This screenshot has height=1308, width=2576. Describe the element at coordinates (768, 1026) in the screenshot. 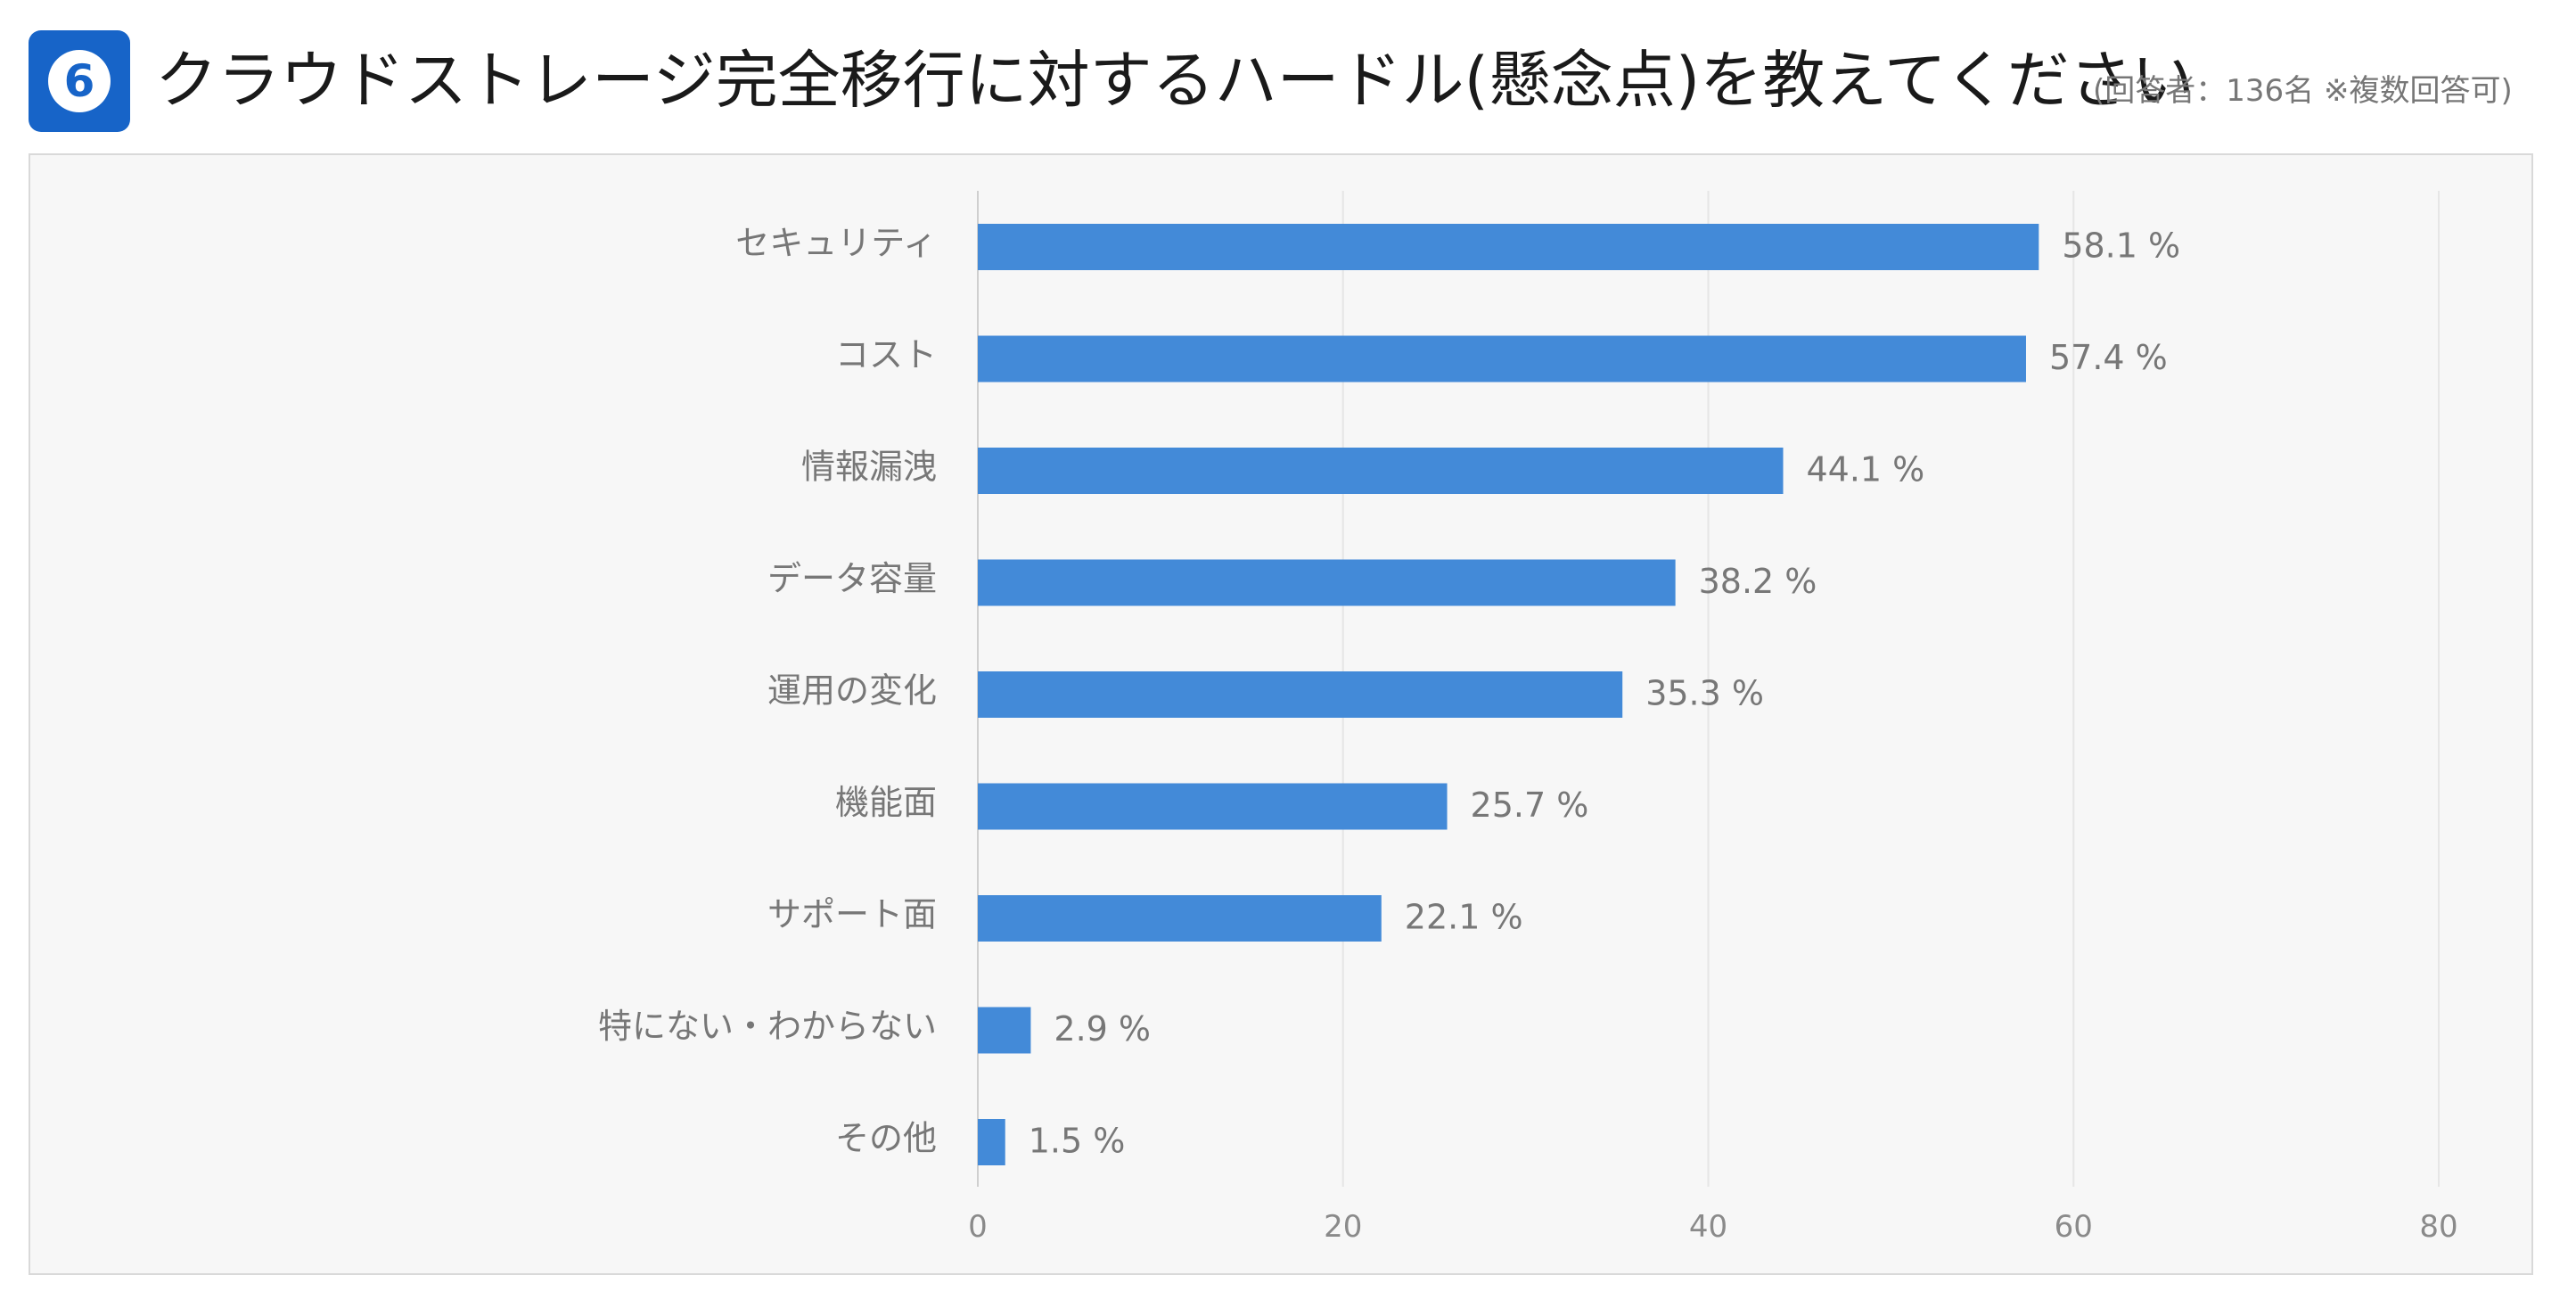

I see `category-label: 特にない・わからない` at that location.